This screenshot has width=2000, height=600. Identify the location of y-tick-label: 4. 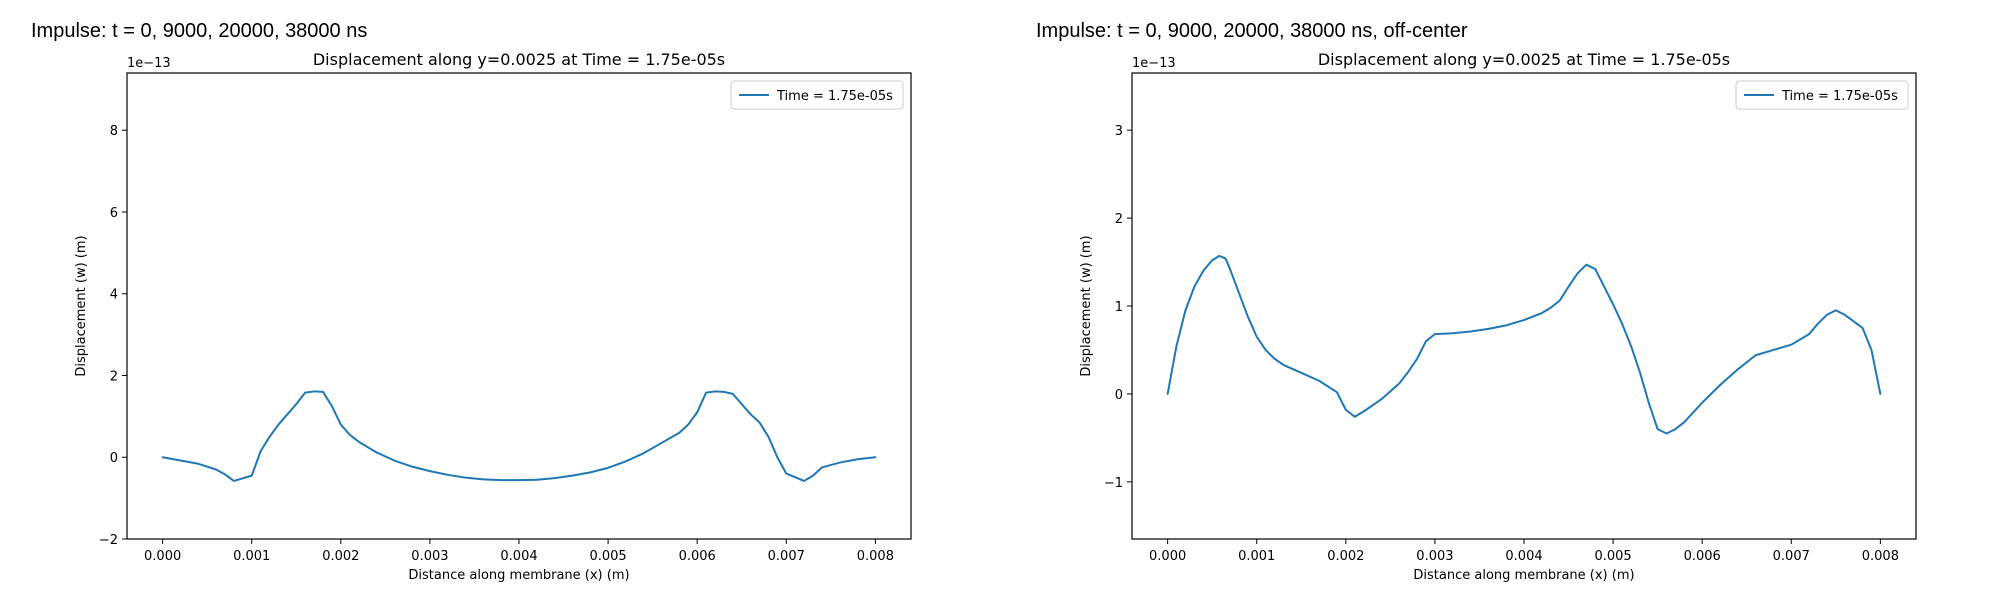
(114, 295).